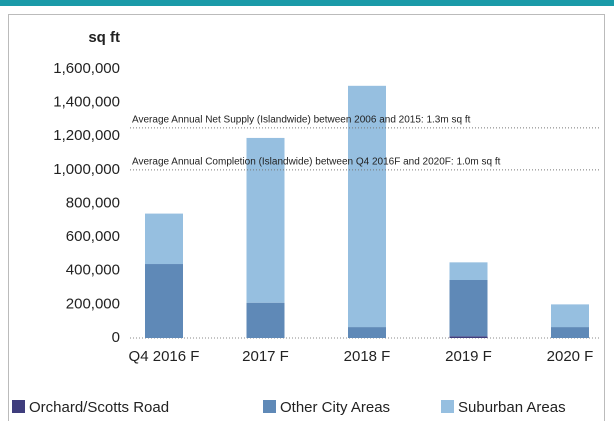  What do you see at coordinates (265, 356) in the screenshot?
I see `x-tick-label: 2017 F` at bounding box center [265, 356].